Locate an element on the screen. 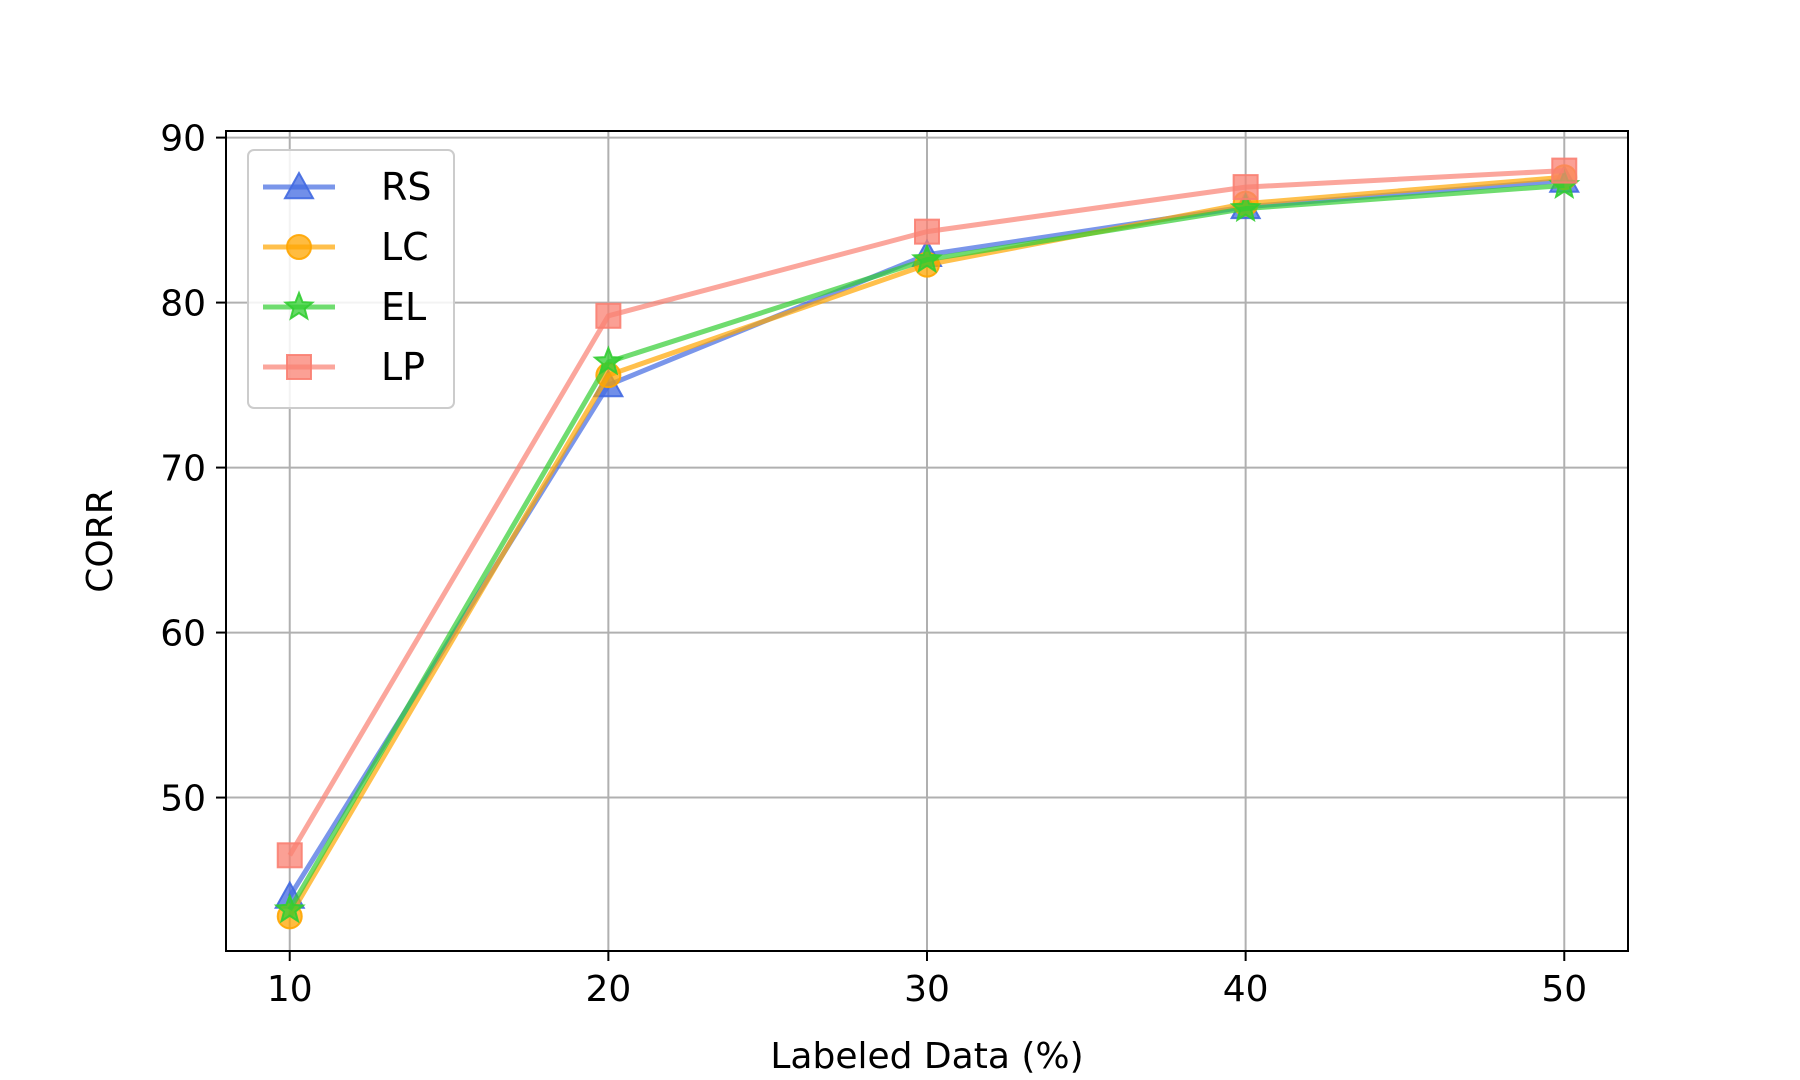  legend-label-lc: LC is located at coordinates (405, 247).